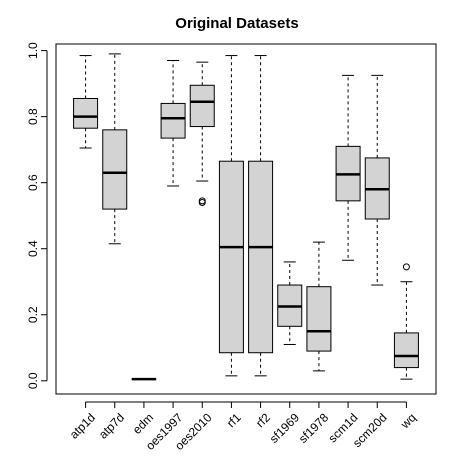 The height and width of the screenshot is (474, 474). What do you see at coordinates (263, 420) in the screenshot?
I see `x-tick-label: rf2` at bounding box center [263, 420].